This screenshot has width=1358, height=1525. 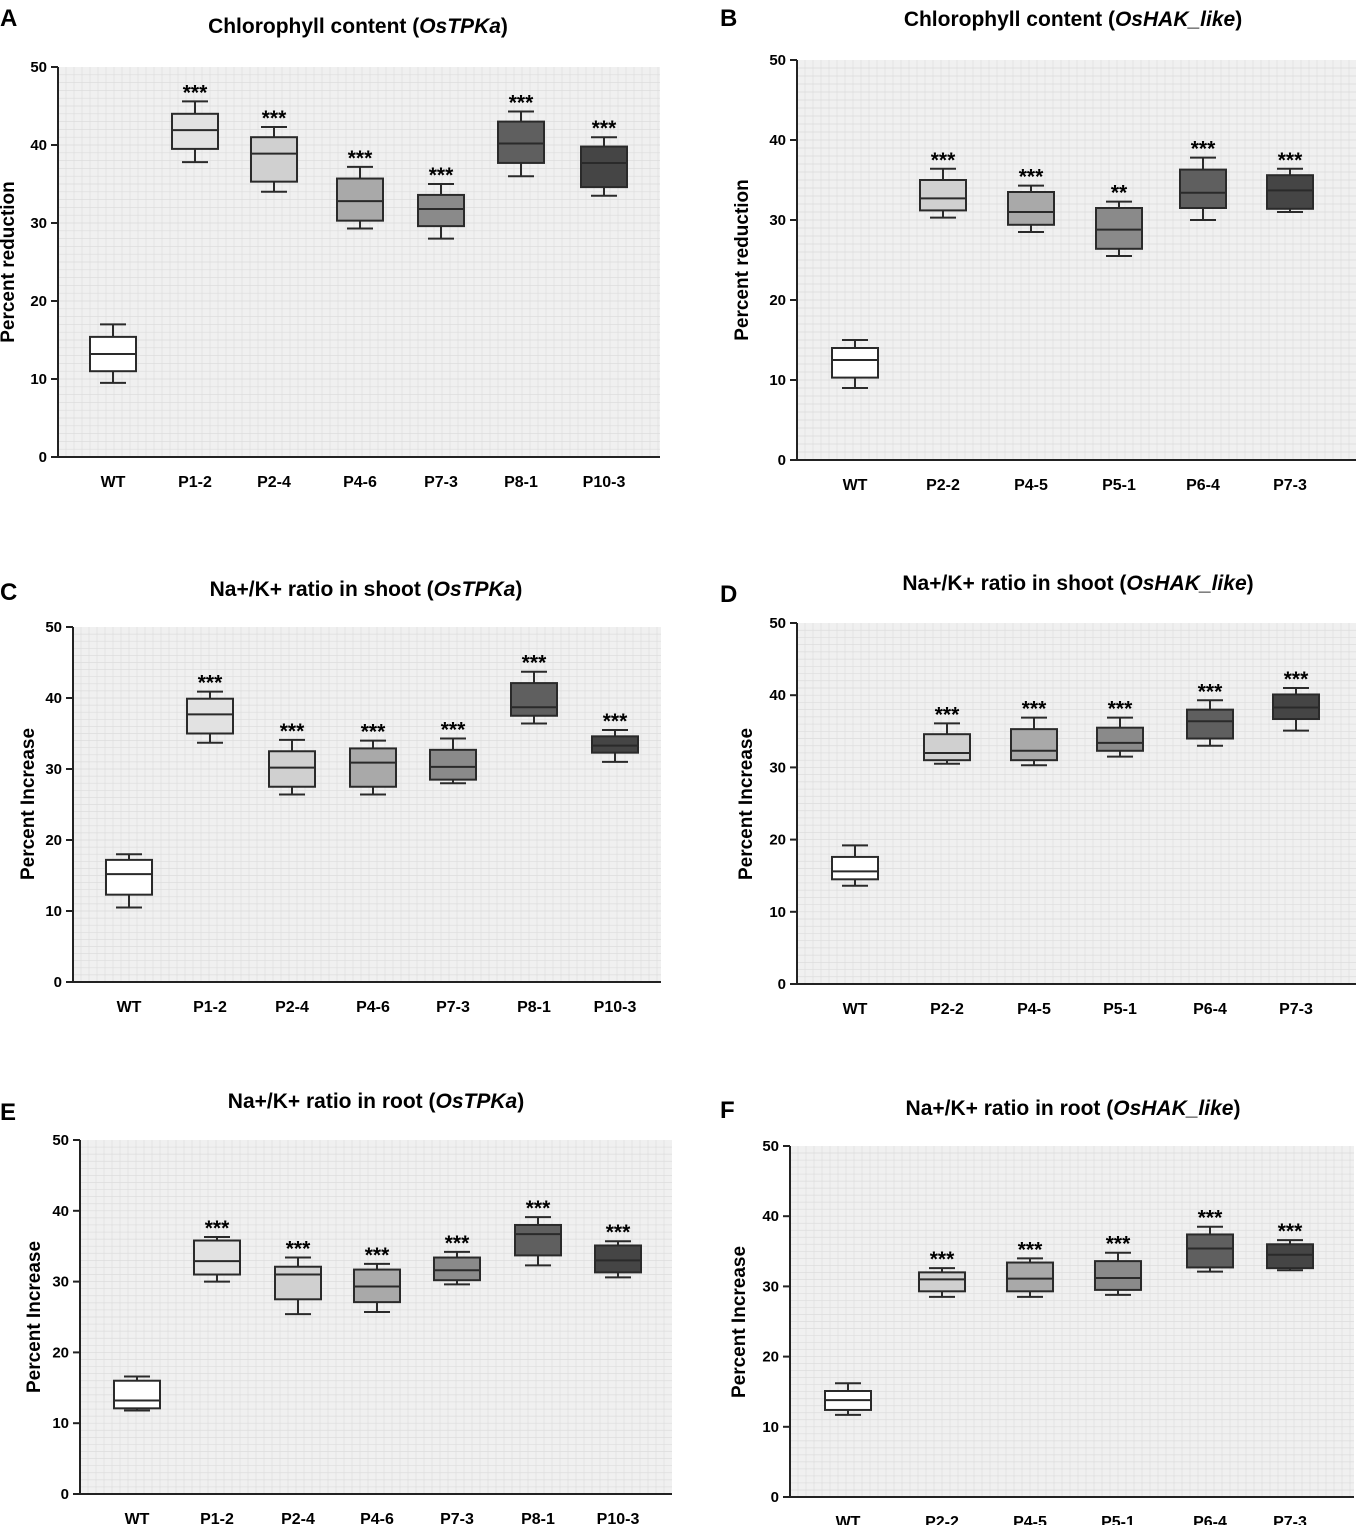 I want to click on x-tick-label: P5-1, so click(x=1119, y=485).